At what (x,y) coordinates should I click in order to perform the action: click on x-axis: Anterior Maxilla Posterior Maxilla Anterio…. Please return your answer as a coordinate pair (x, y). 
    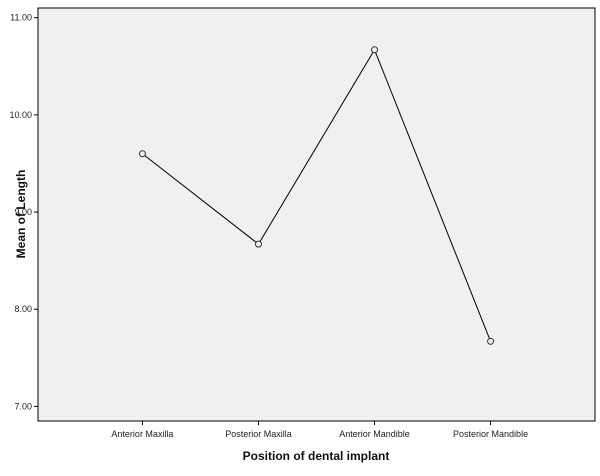
    Looking at the image, I should click on (319, 430).